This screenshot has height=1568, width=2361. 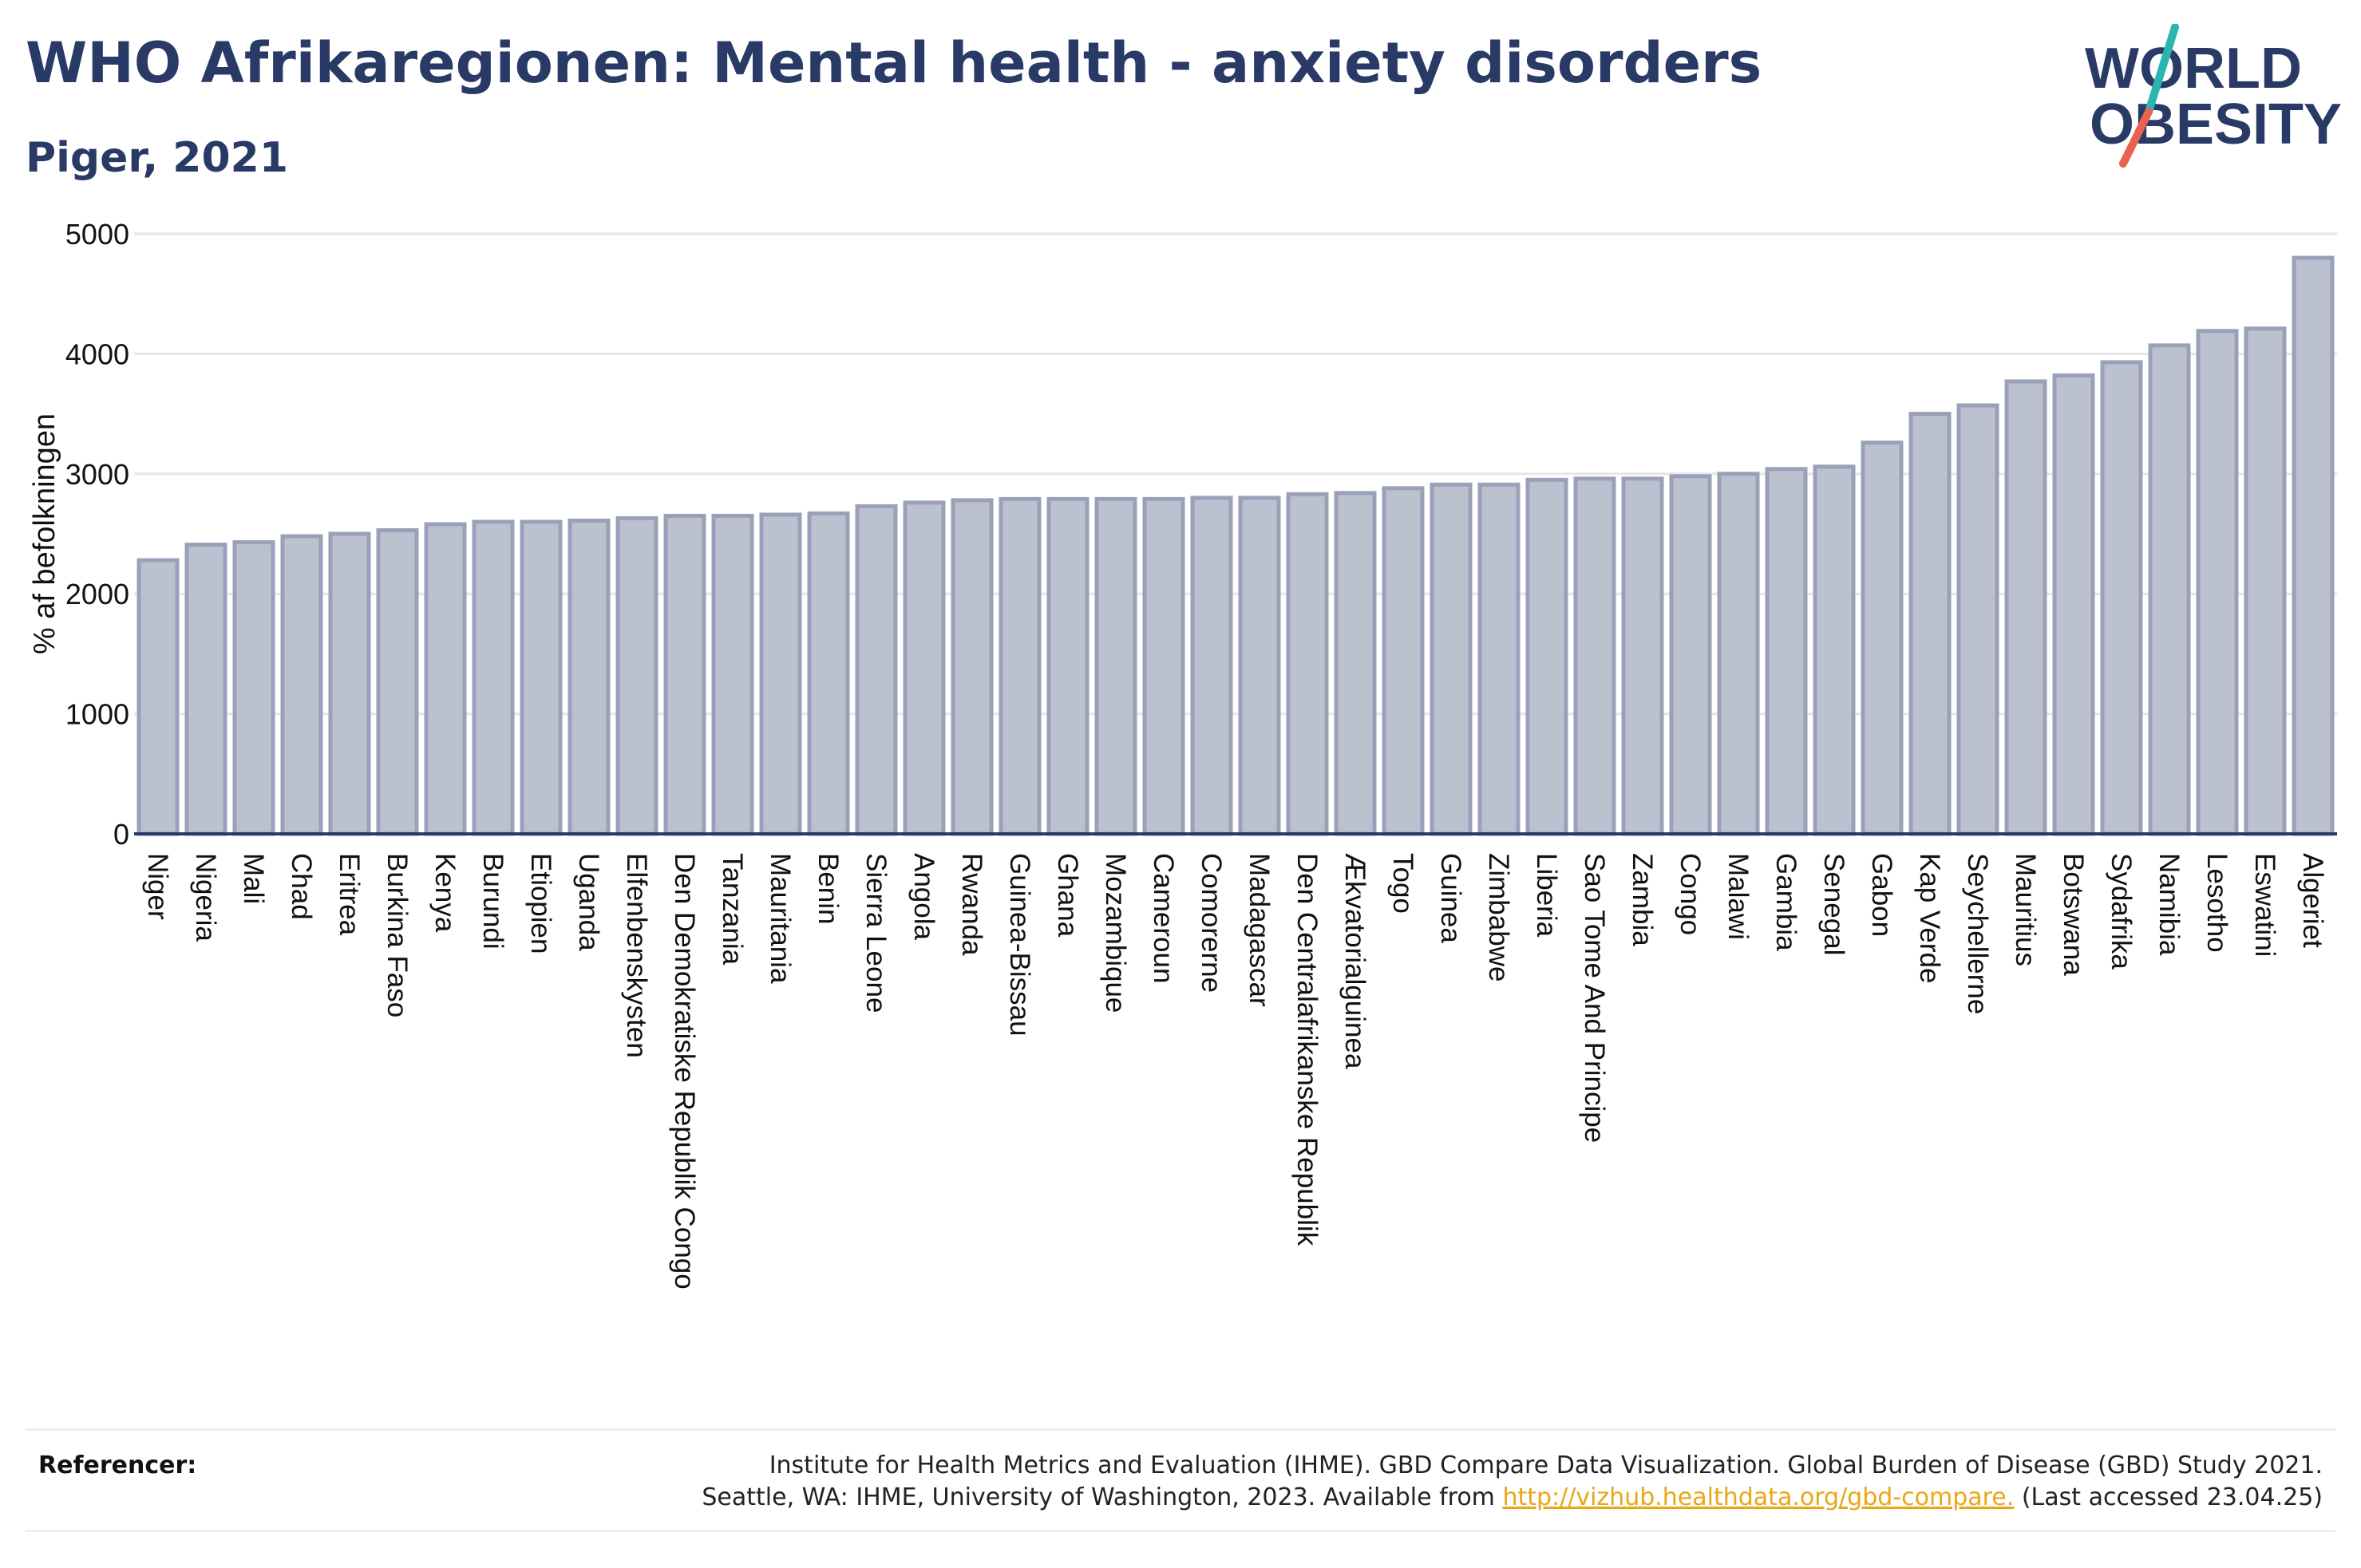 I want to click on x-tick-label: Burundi, so click(x=492, y=901).